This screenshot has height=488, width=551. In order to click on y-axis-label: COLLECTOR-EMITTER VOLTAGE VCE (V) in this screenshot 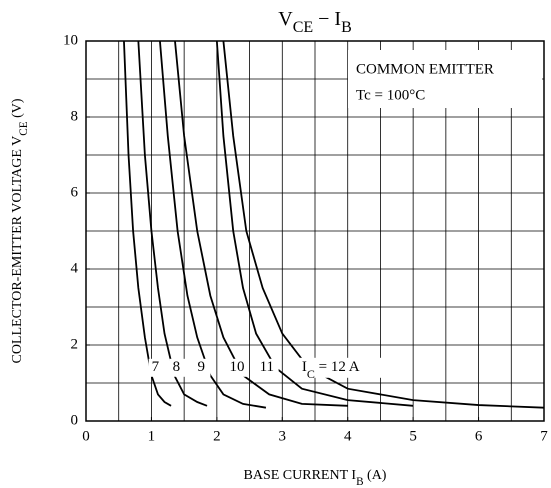, I will do `click(19, 230)`.